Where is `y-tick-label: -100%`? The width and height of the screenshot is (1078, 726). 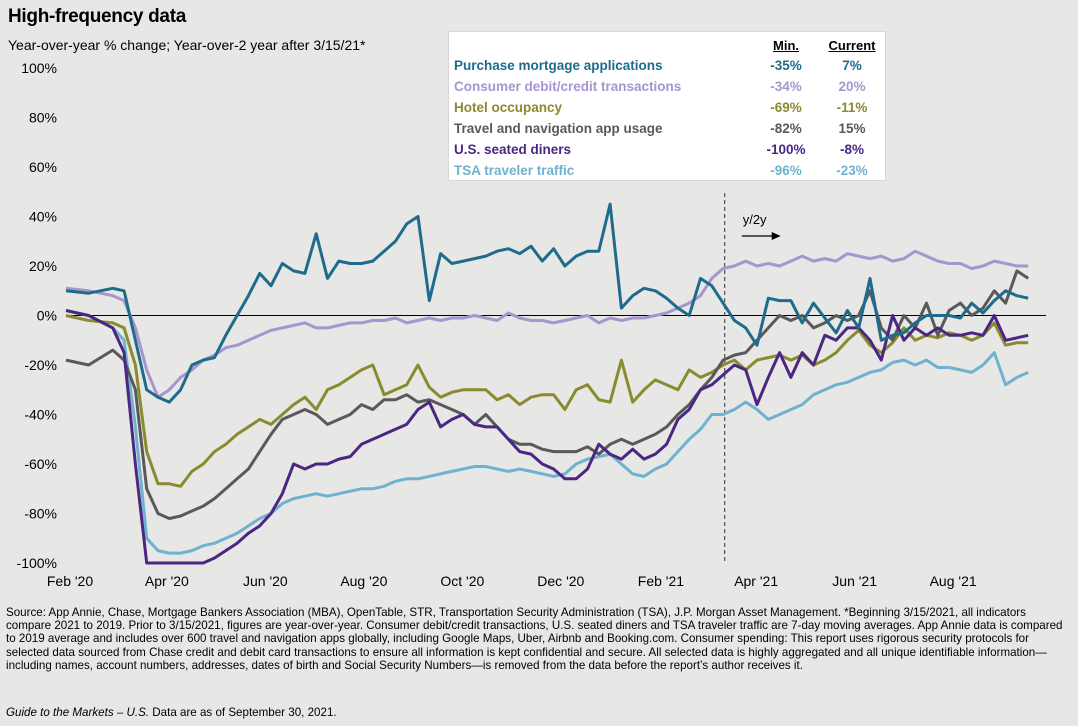
y-tick-label: -100% is located at coordinates (37, 563).